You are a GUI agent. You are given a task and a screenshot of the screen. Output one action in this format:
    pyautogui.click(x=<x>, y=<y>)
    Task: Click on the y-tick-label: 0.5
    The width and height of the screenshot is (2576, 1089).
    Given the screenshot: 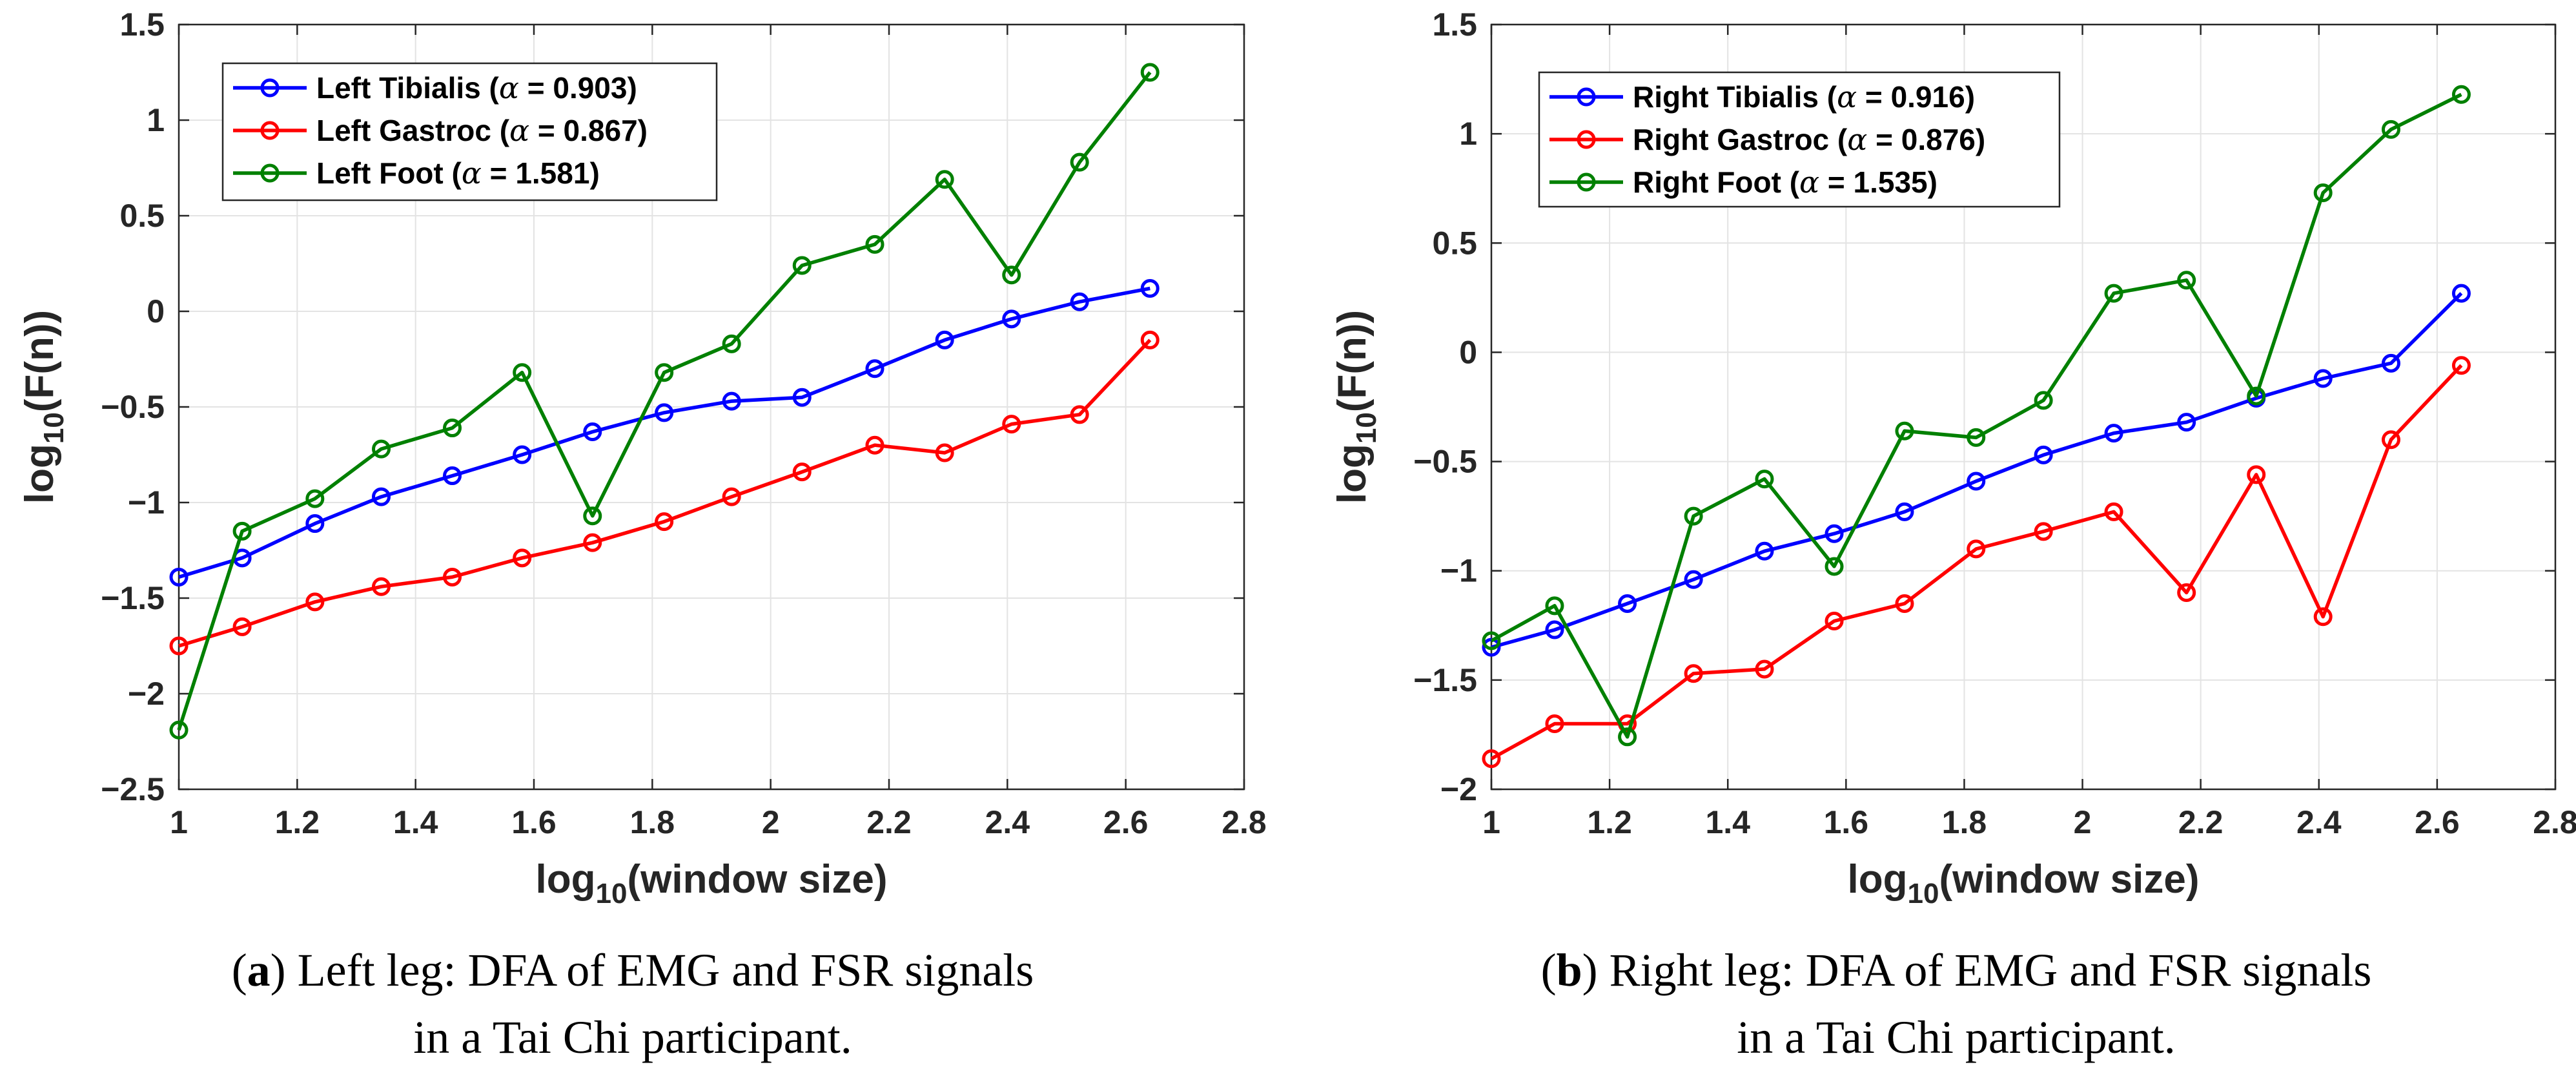 What is the action you would take?
    pyautogui.click(x=142, y=216)
    